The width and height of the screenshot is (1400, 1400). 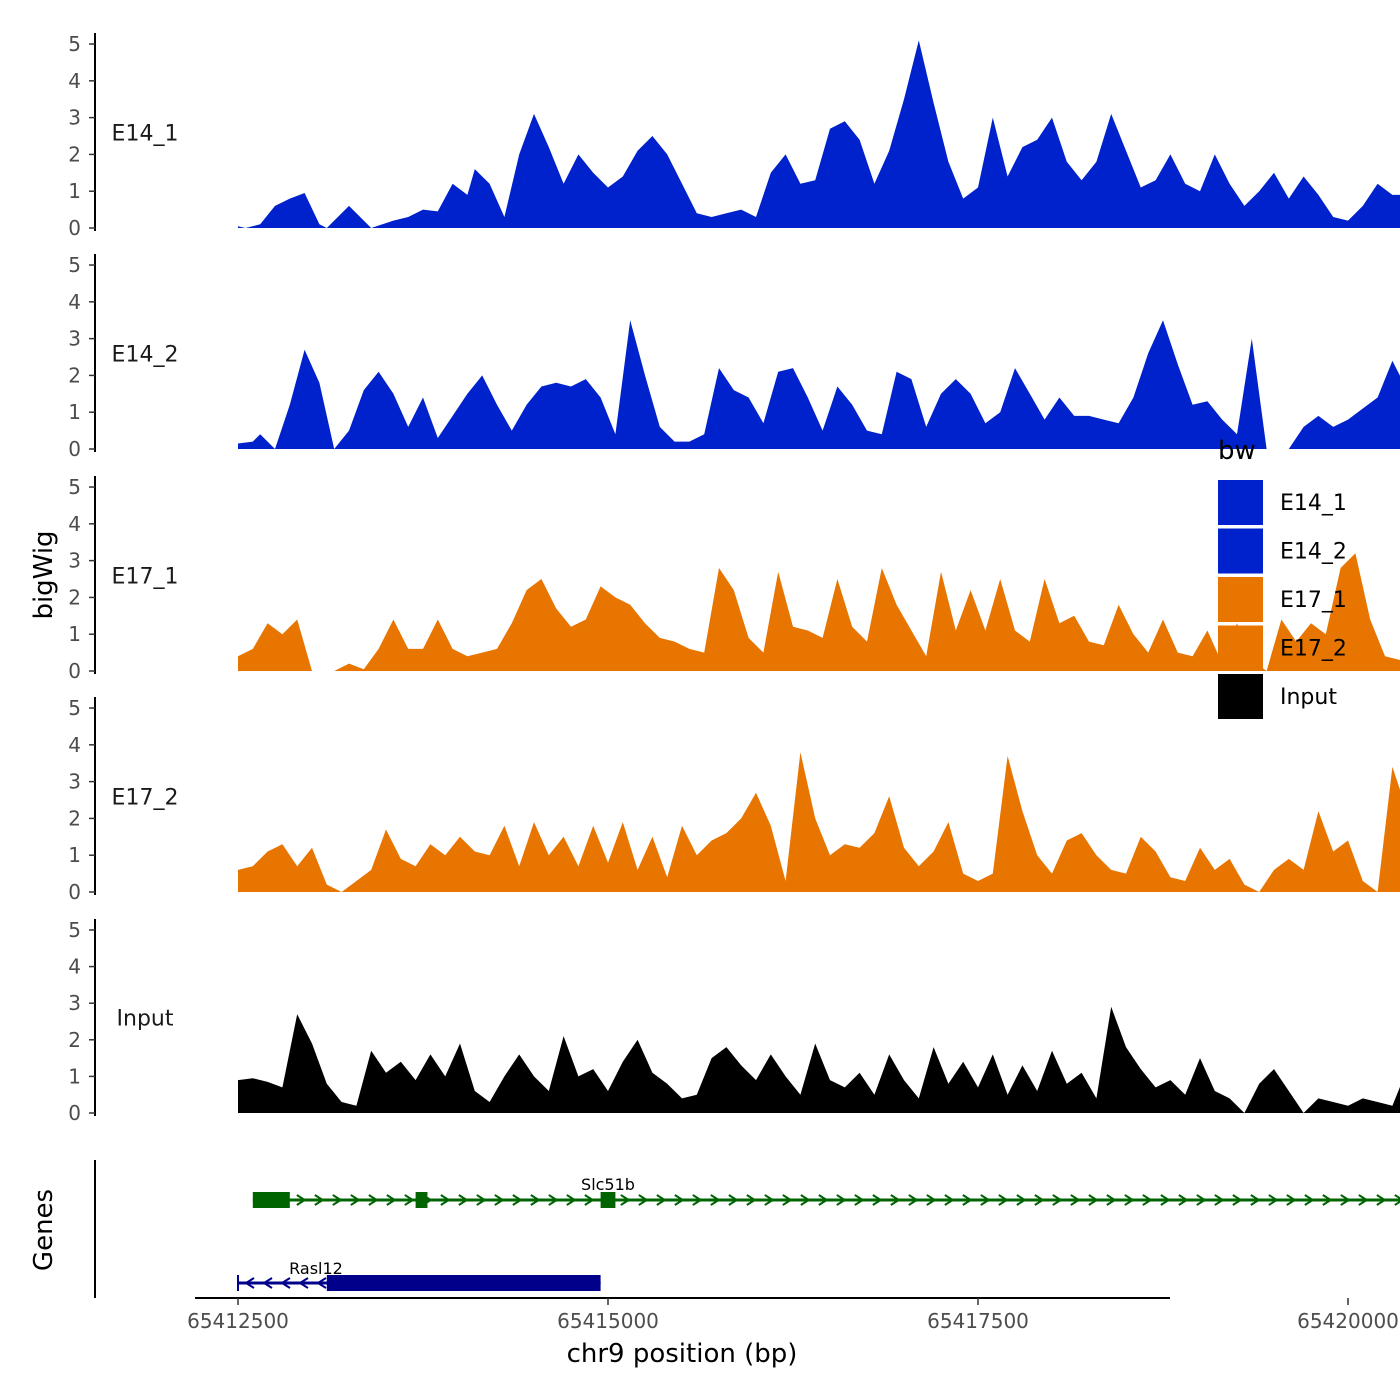 What do you see at coordinates (44, 574) in the screenshot?
I see `y-axis-title: bigWig` at bounding box center [44, 574].